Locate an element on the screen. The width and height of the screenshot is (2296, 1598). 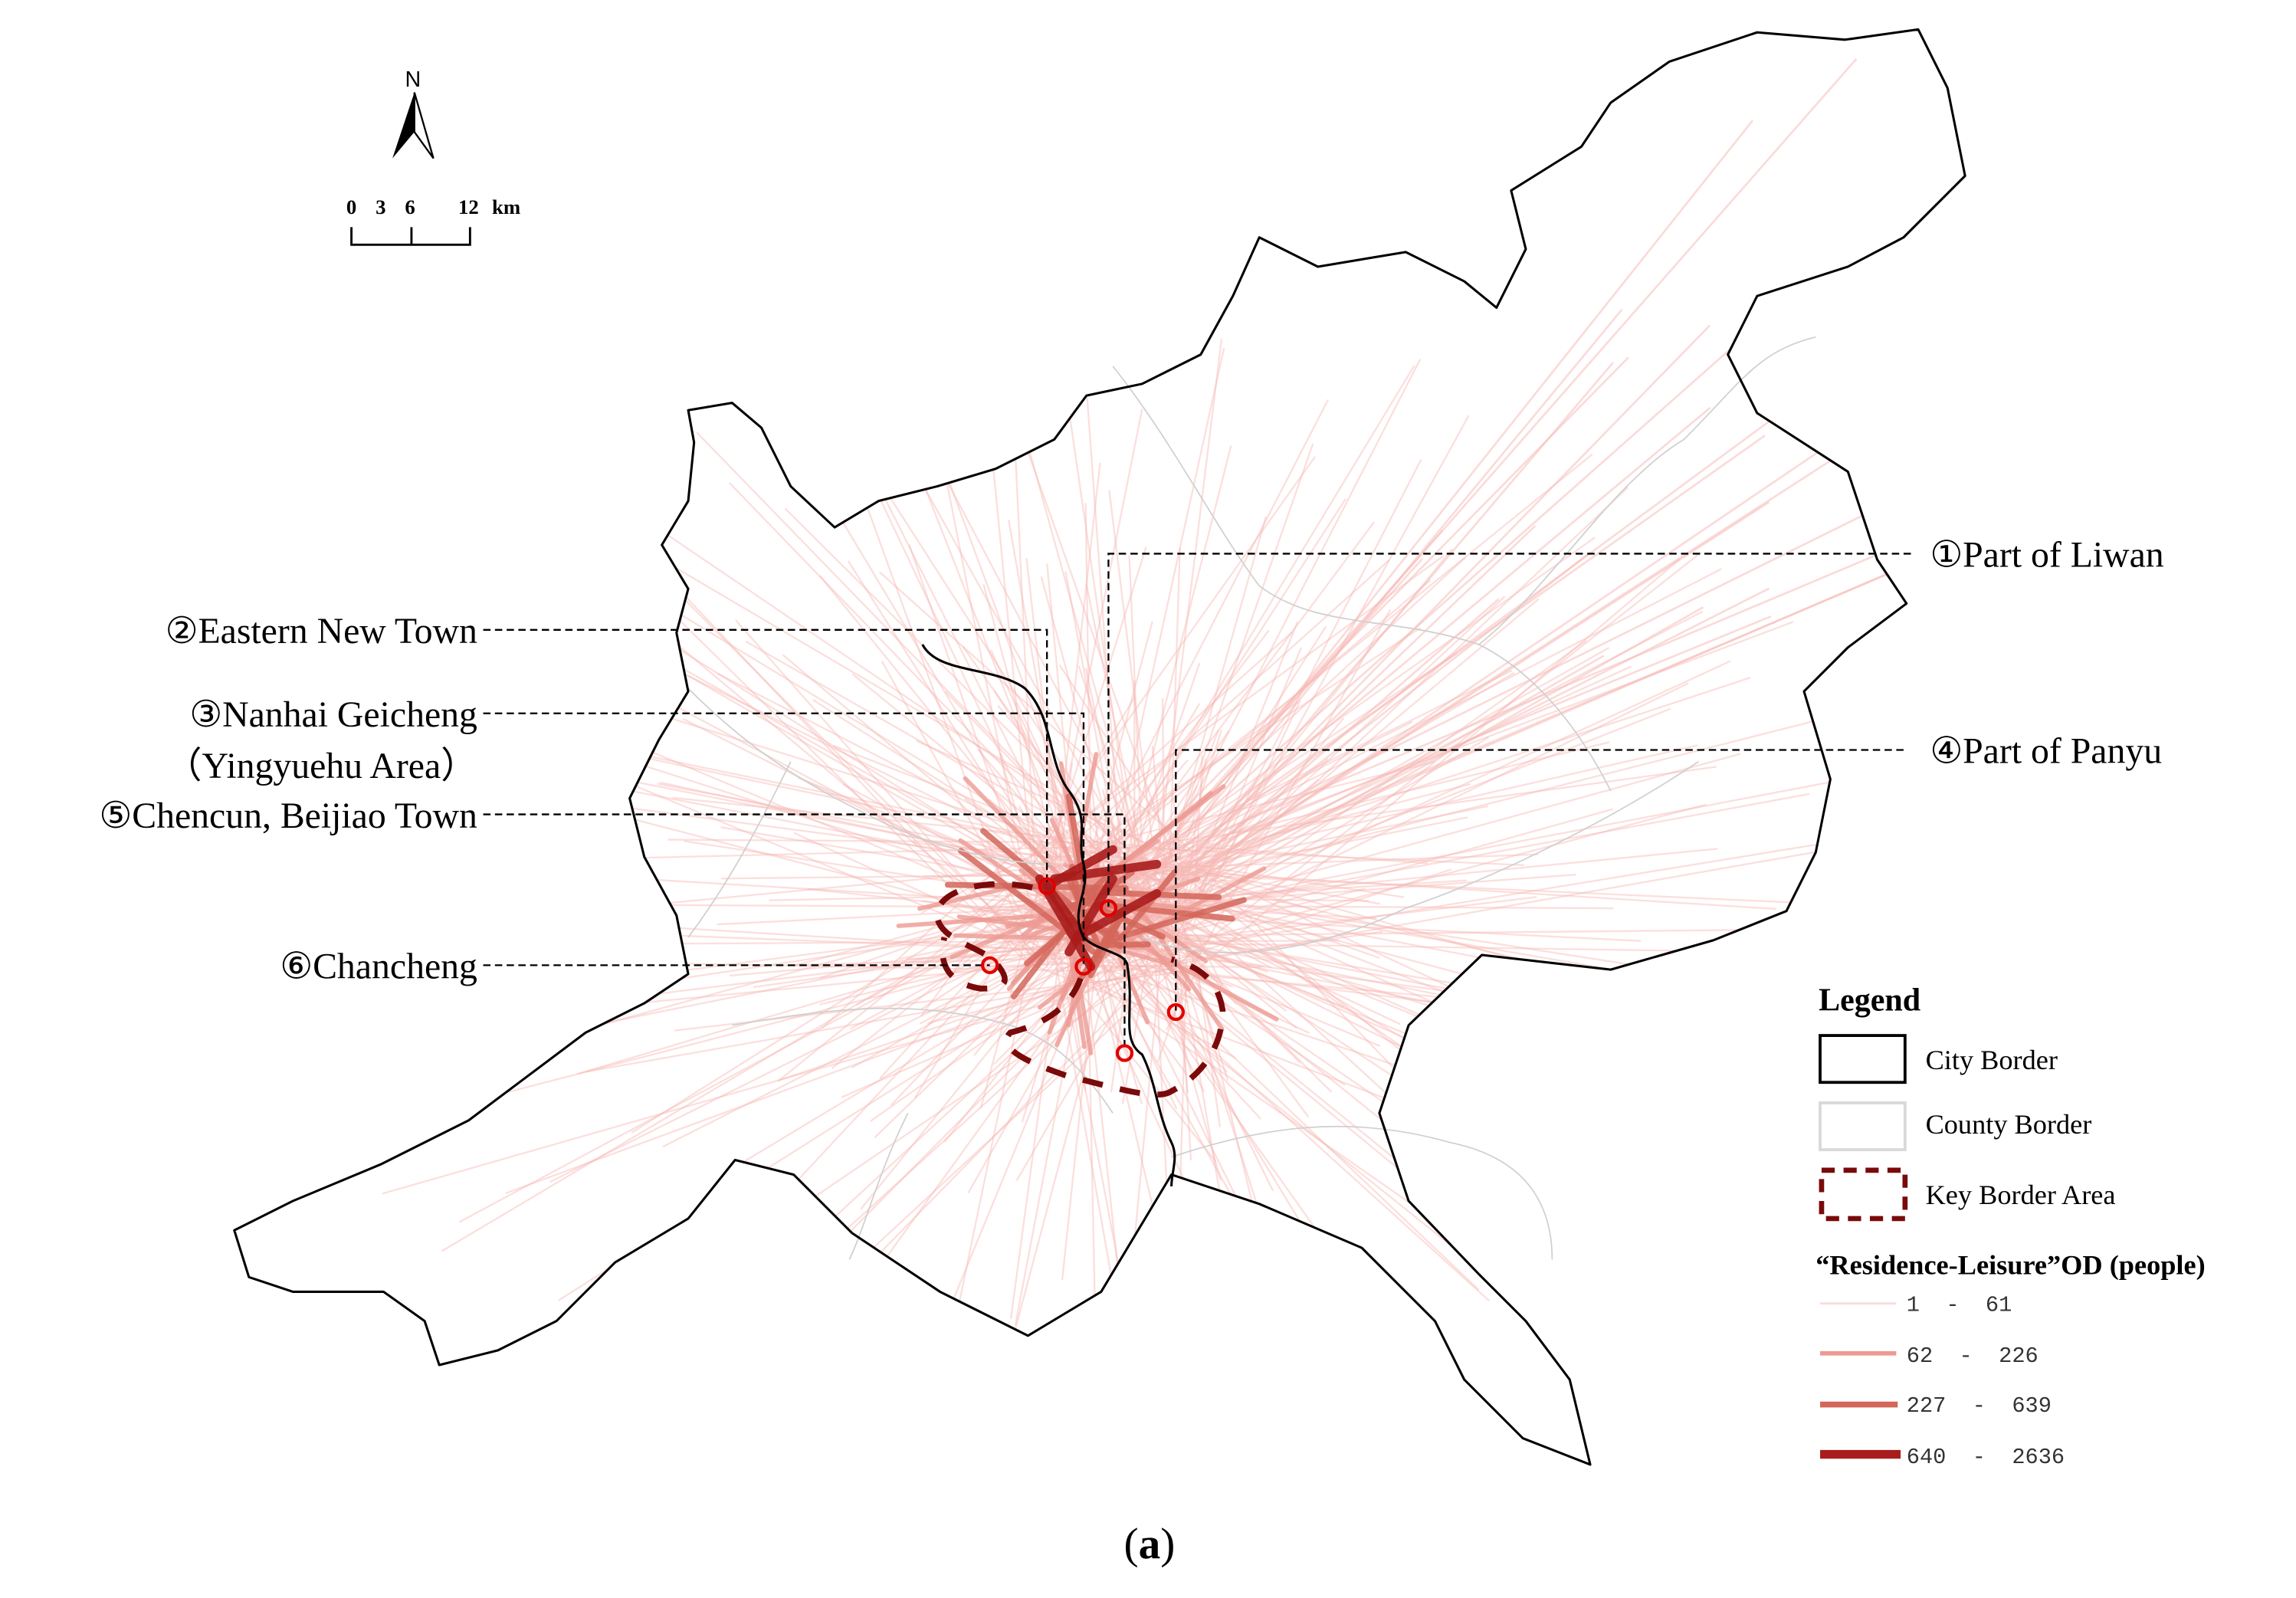
od-flow-line-m17 is located at coordinates (996, 938).